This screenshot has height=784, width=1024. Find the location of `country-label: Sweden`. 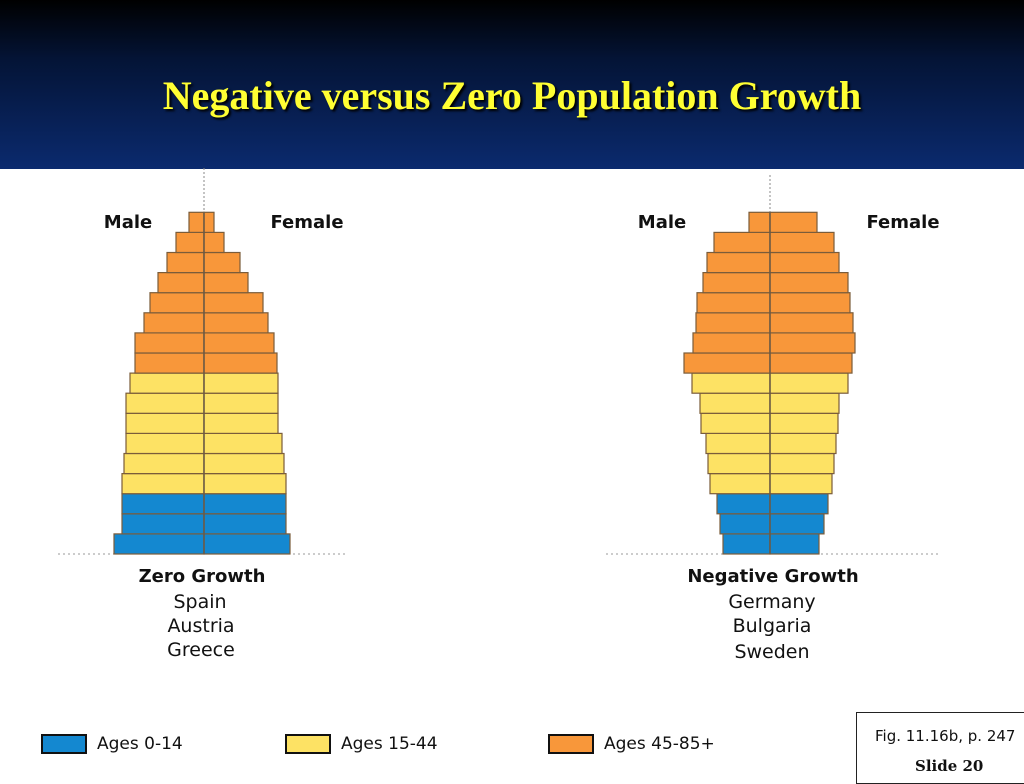

country-label: Sweden is located at coordinates (771, 652).